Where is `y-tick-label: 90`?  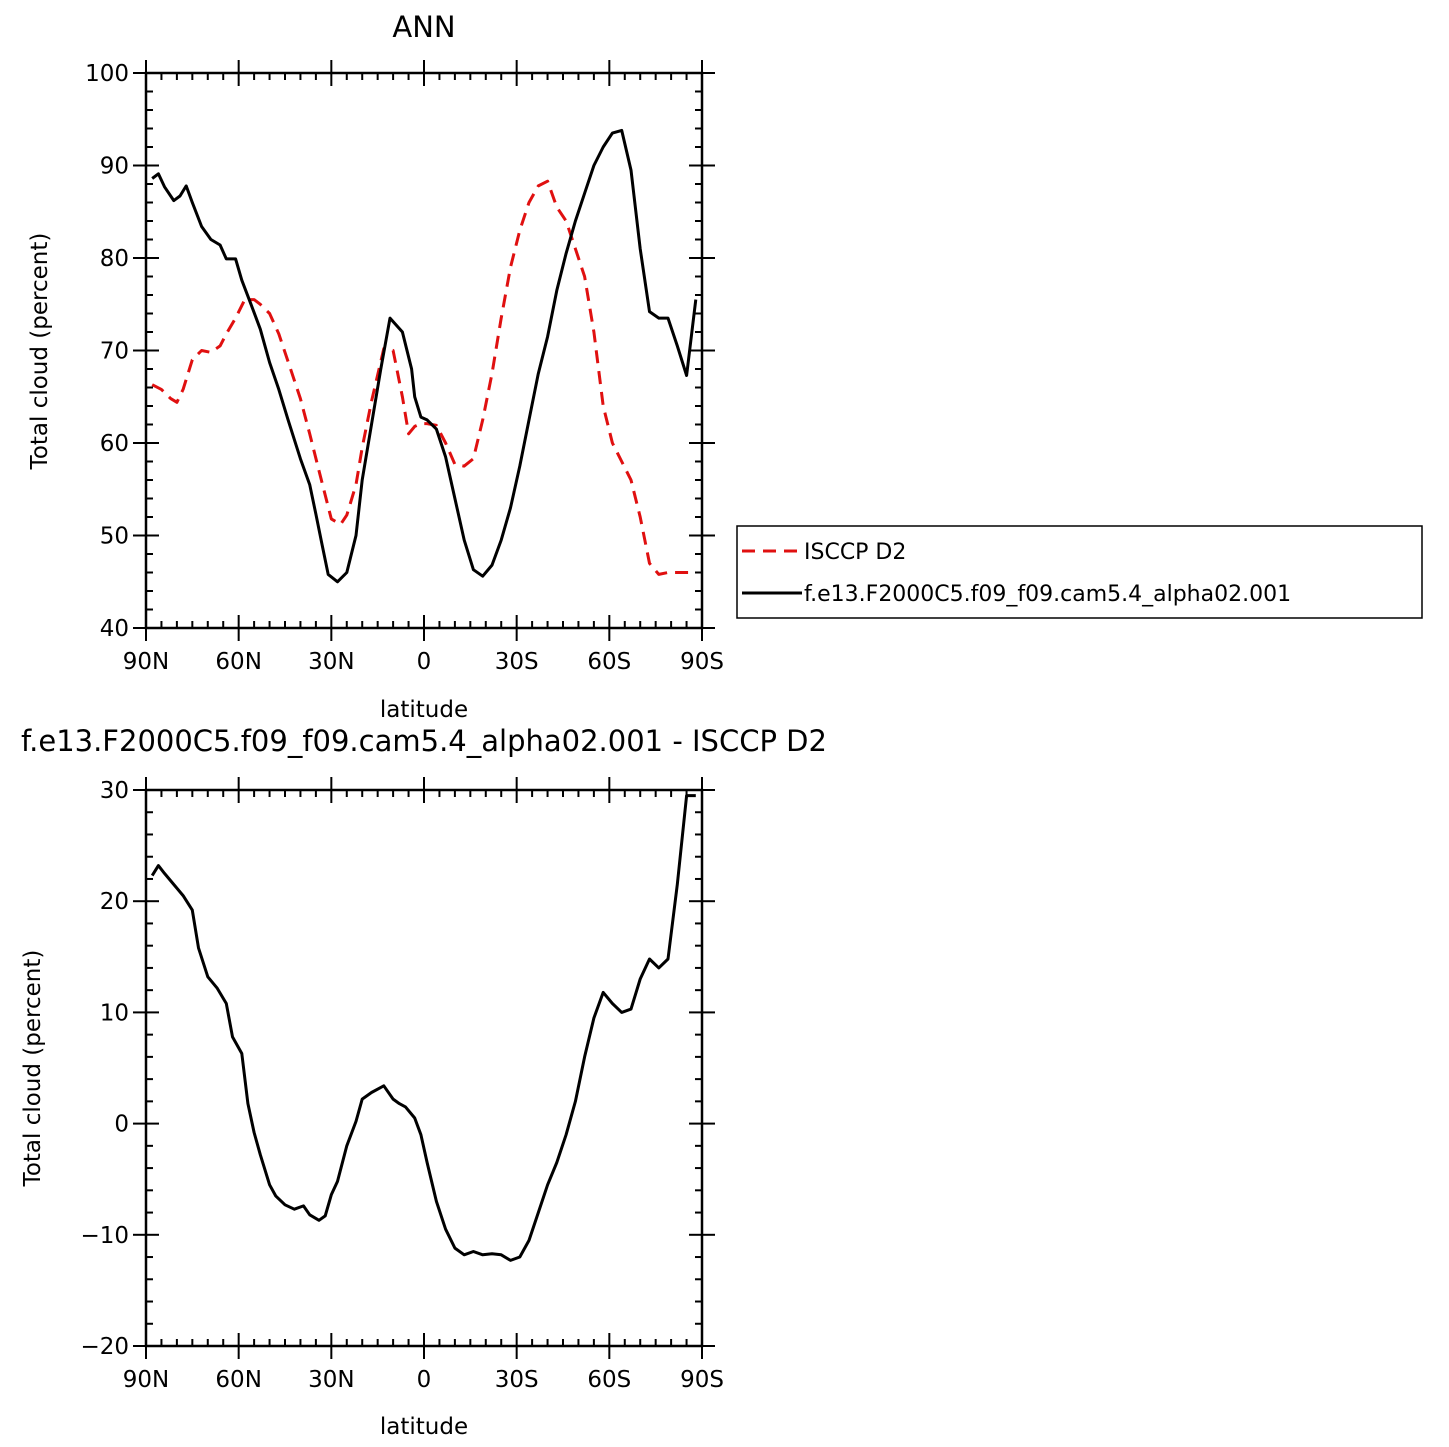
y-tick-label: 90 is located at coordinates (114, 167).